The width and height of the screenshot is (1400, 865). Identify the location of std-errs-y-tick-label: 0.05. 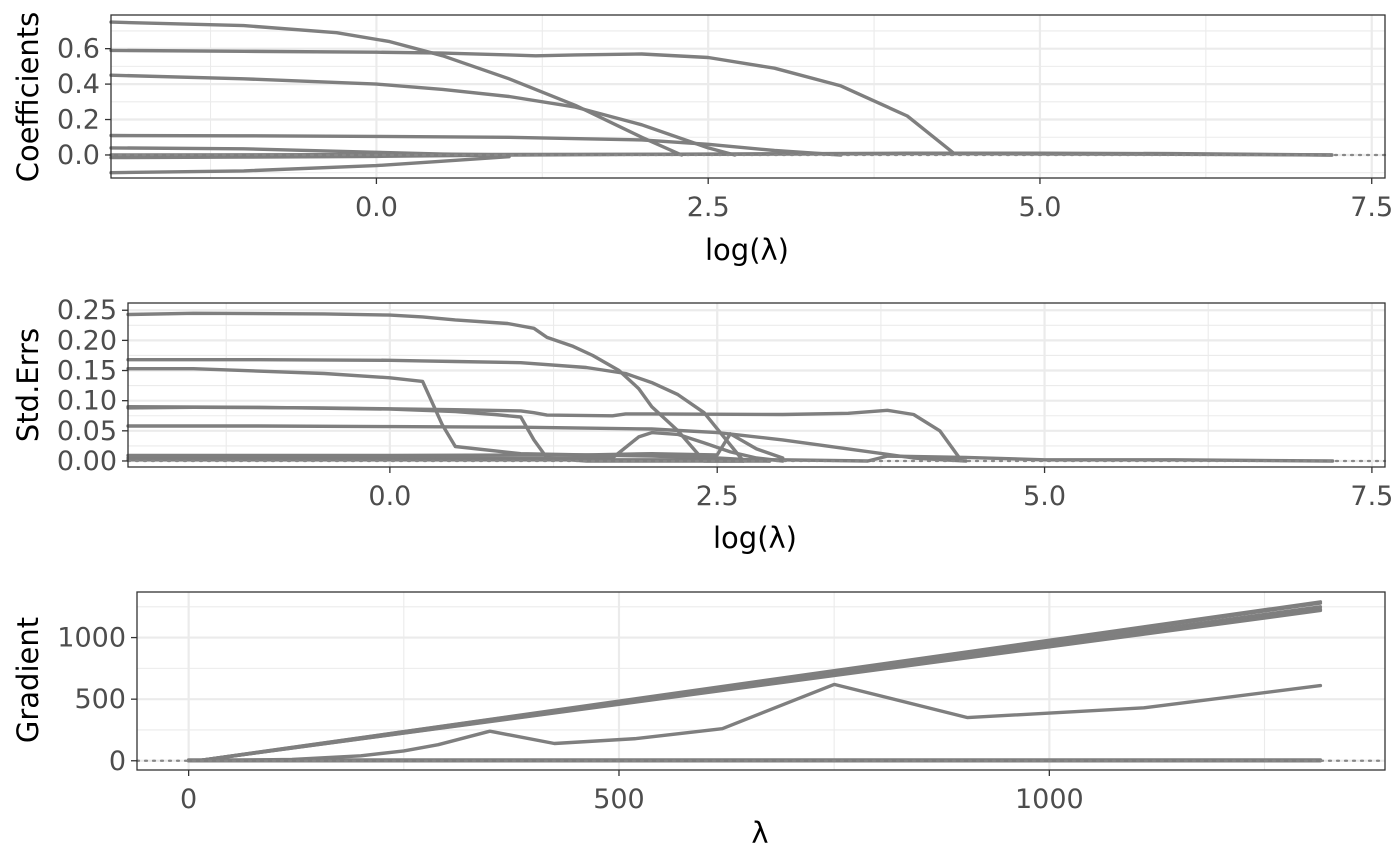
(87, 431).